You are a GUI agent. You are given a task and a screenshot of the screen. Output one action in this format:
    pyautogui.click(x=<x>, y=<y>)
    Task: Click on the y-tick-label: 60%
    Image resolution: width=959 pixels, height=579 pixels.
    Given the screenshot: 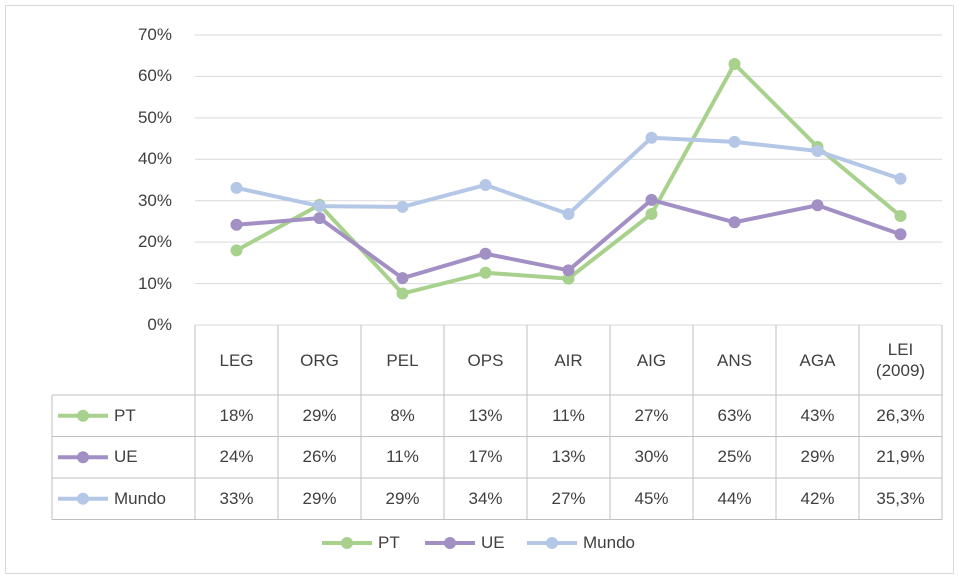 What is the action you would take?
    pyautogui.click(x=154, y=76)
    